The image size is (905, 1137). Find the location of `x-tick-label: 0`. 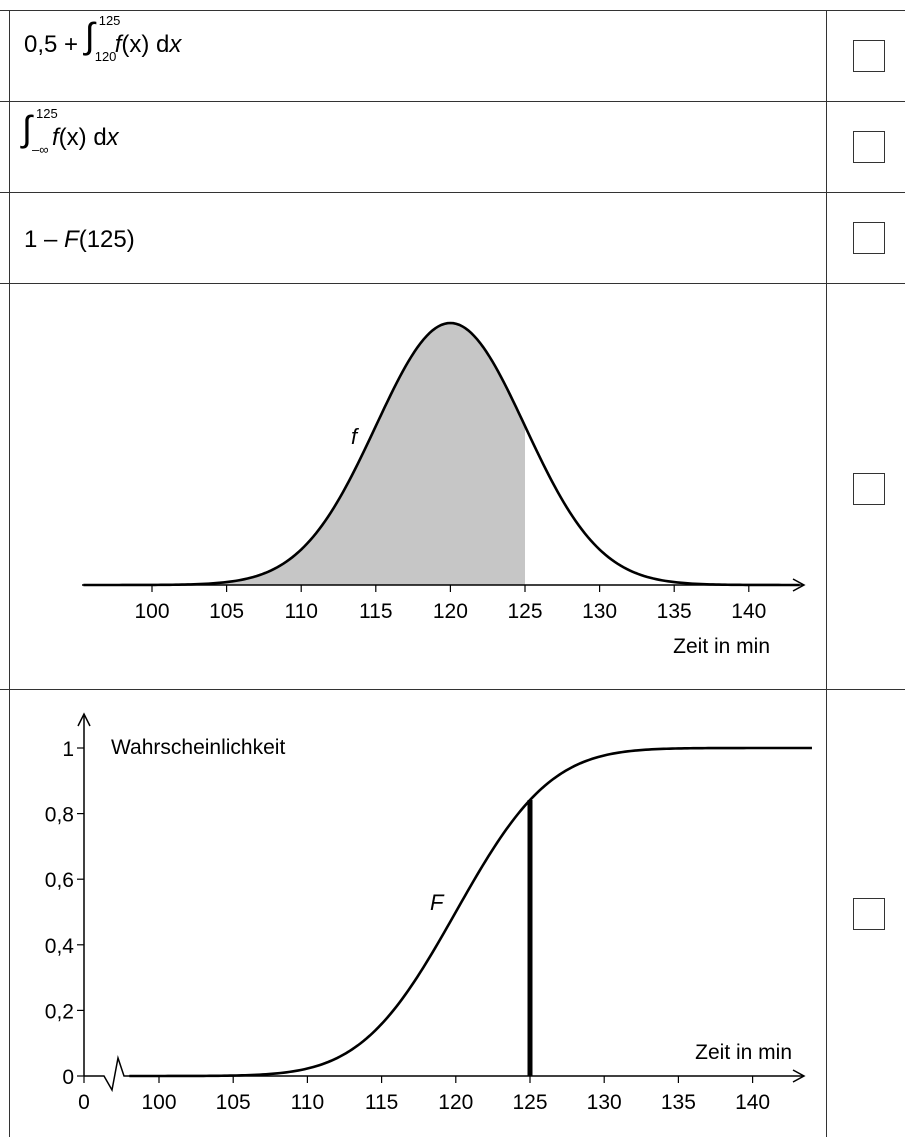

x-tick-label: 0 is located at coordinates (84, 1102).